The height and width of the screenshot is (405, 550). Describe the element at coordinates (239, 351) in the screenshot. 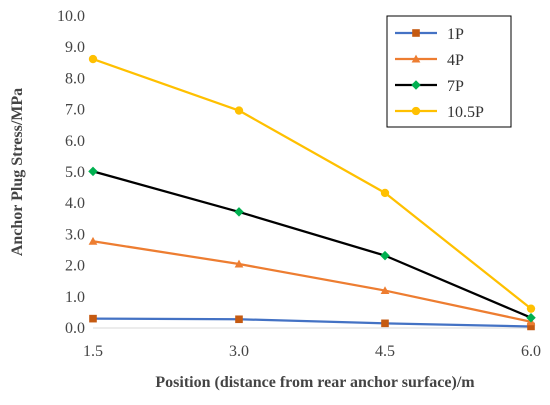

I see `x-tick-label: 3.0` at that location.